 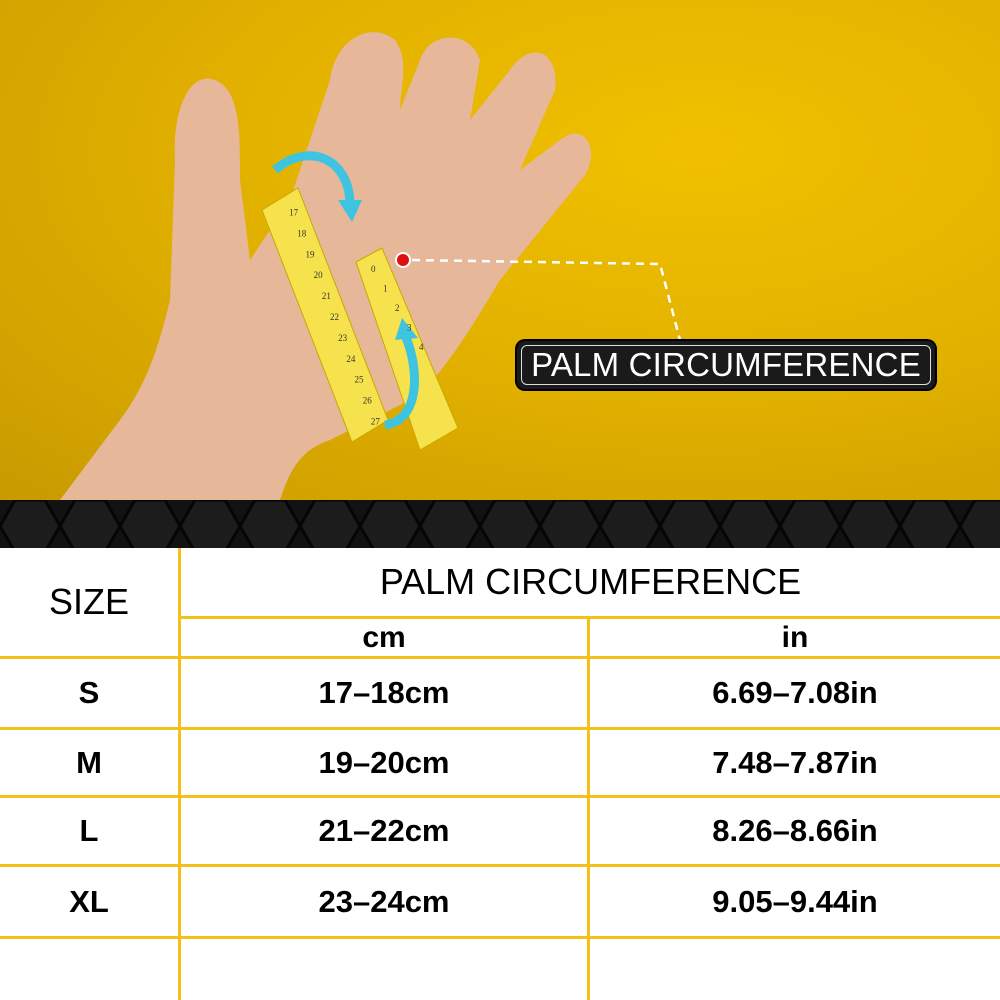 What do you see at coordinates (384, 901) in the screenshot?
I see `cm-cell: 23–24cm` at bounding box center [384, 901].